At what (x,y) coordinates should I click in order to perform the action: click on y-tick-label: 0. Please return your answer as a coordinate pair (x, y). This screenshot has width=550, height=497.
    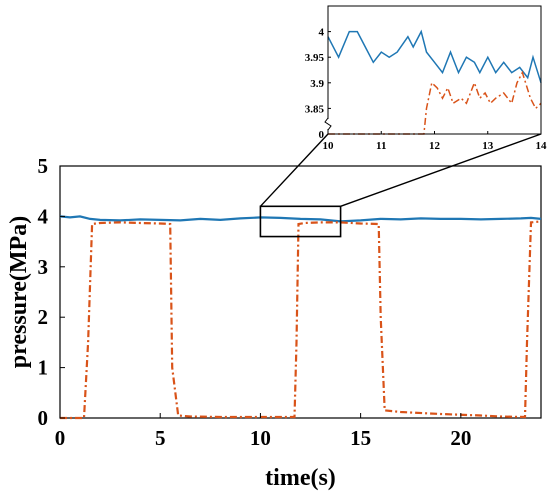
    Looking at the image, I should click on (43, 418).